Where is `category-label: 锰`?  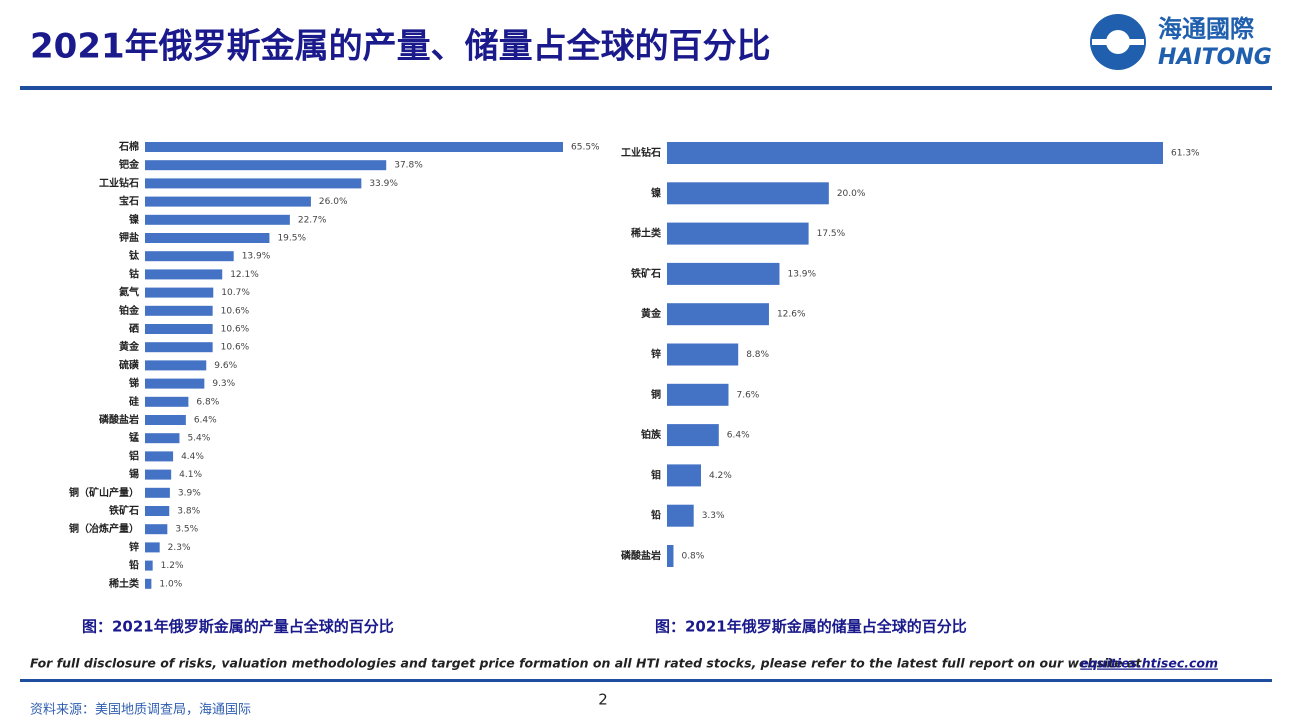
category-label: 锰 is located at coordinates (134, 437).